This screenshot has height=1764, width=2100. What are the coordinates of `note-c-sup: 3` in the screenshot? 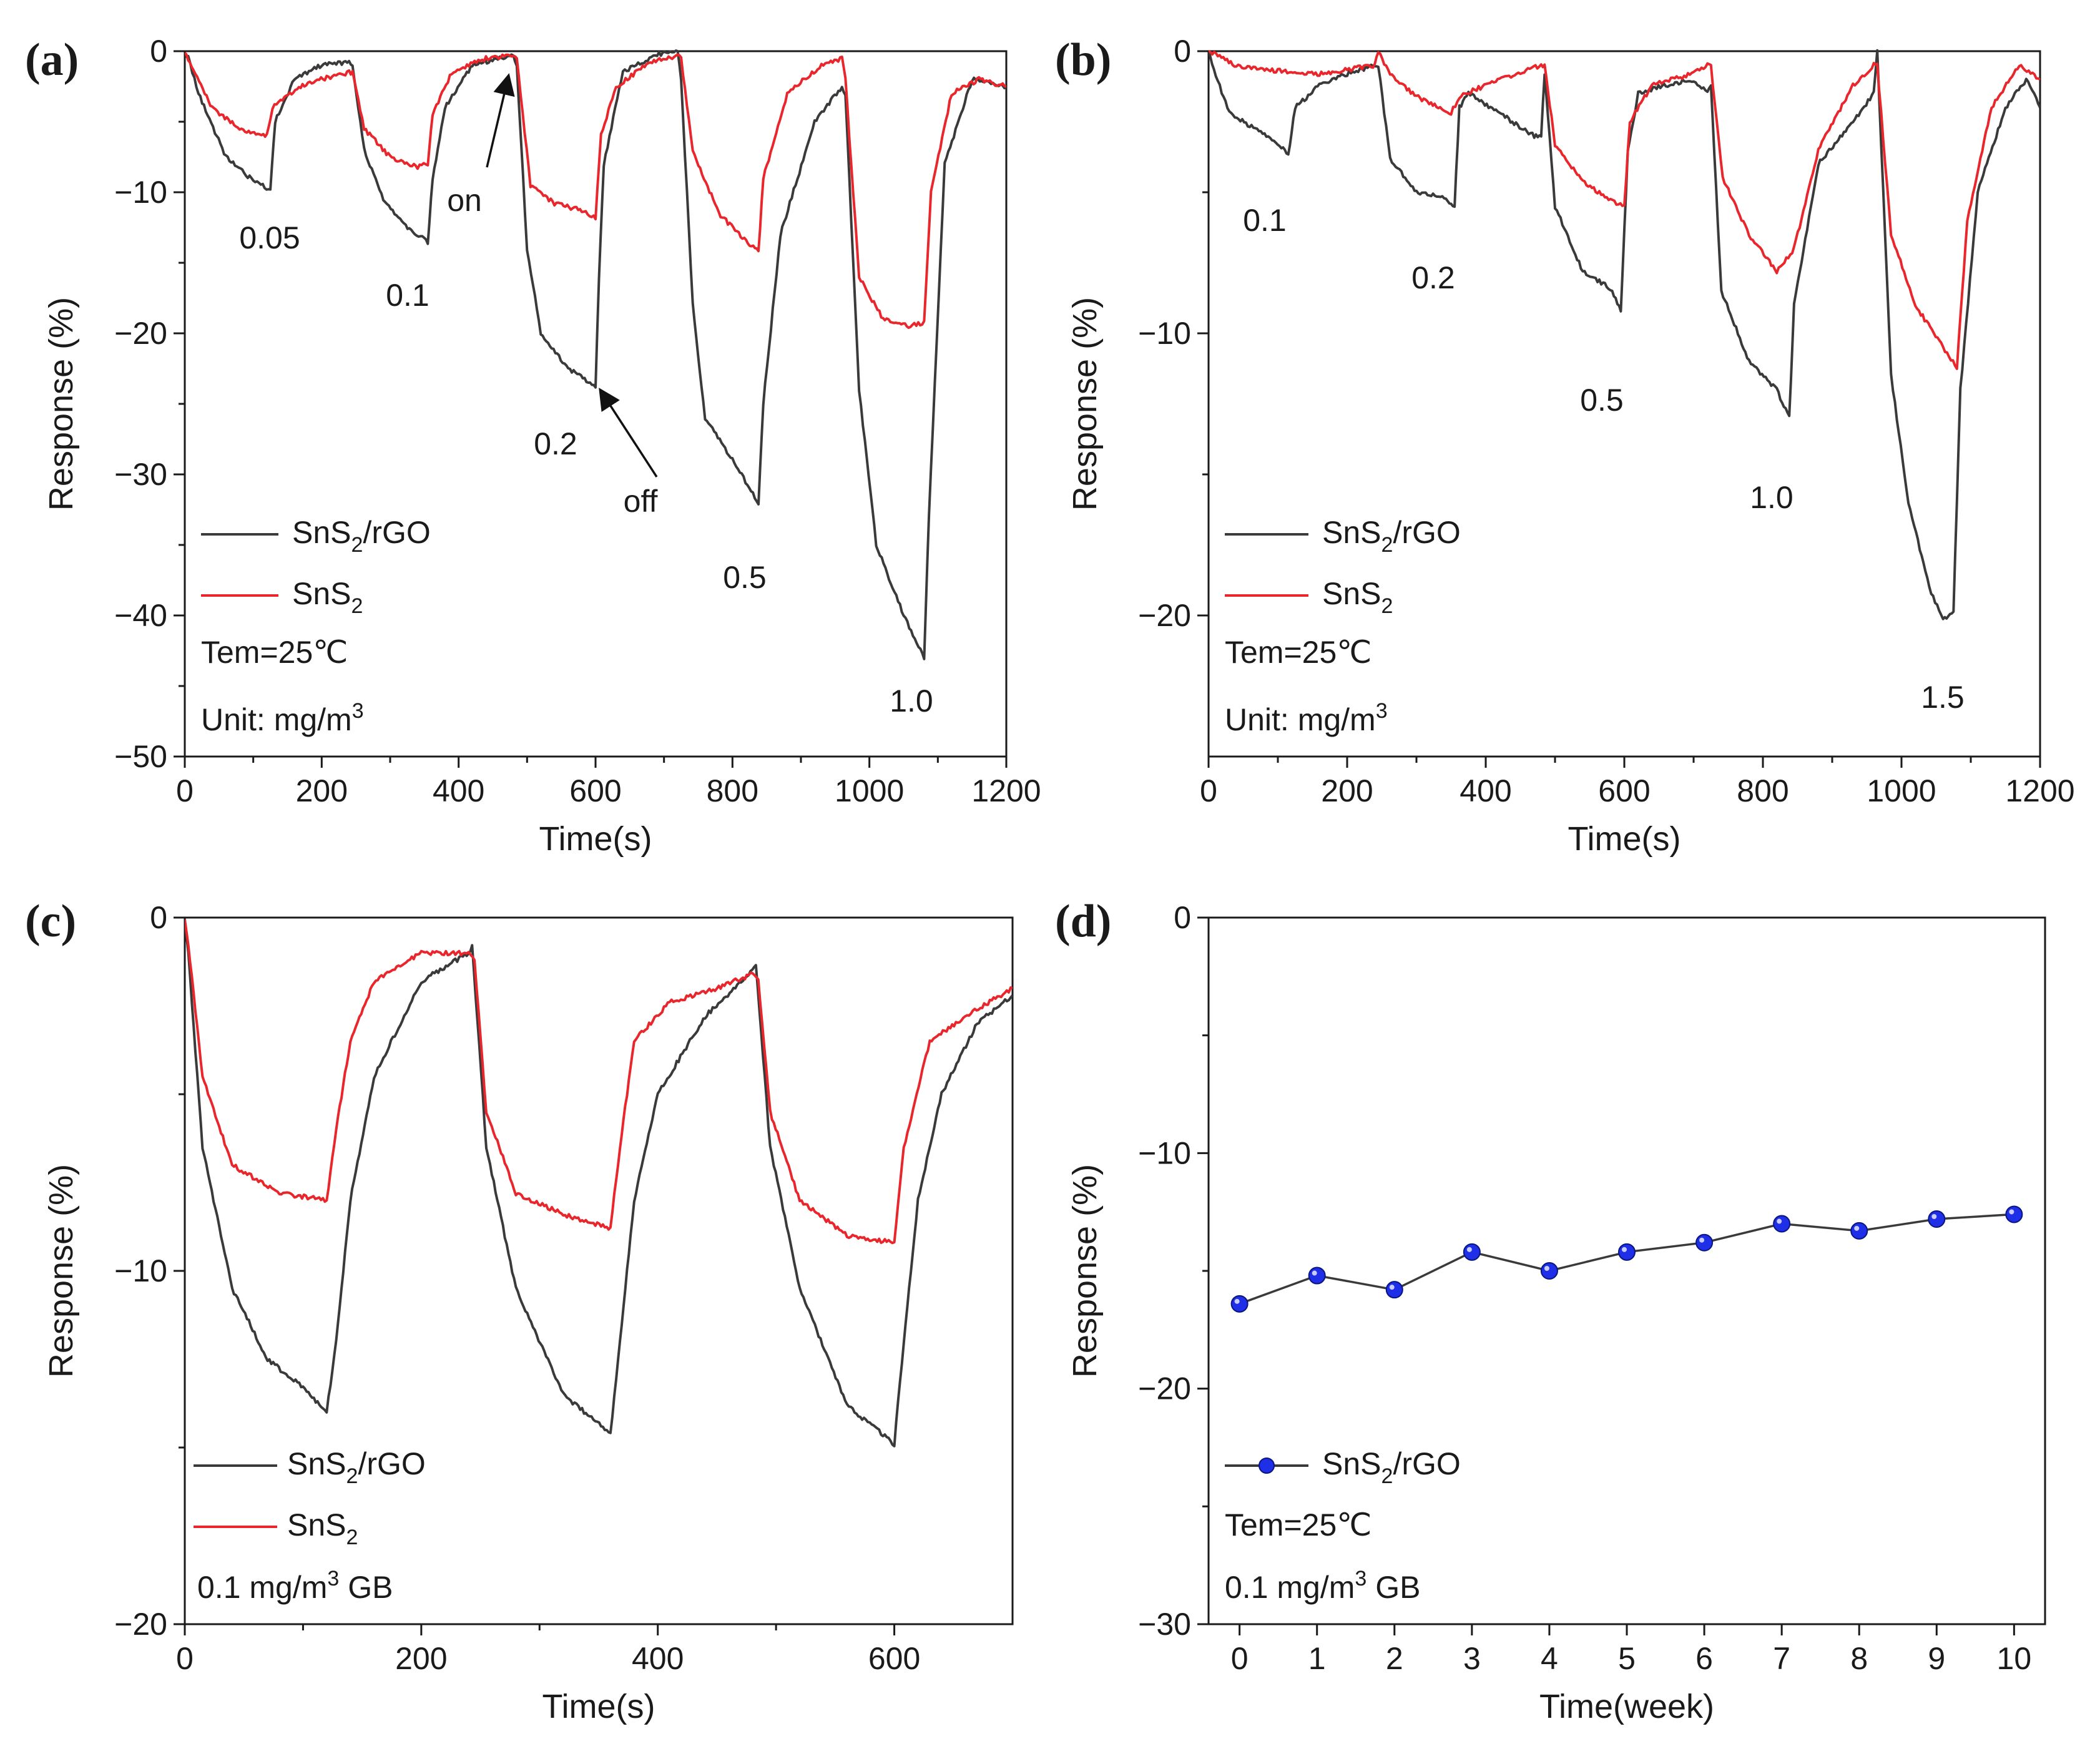 It's located at (333, 1578).